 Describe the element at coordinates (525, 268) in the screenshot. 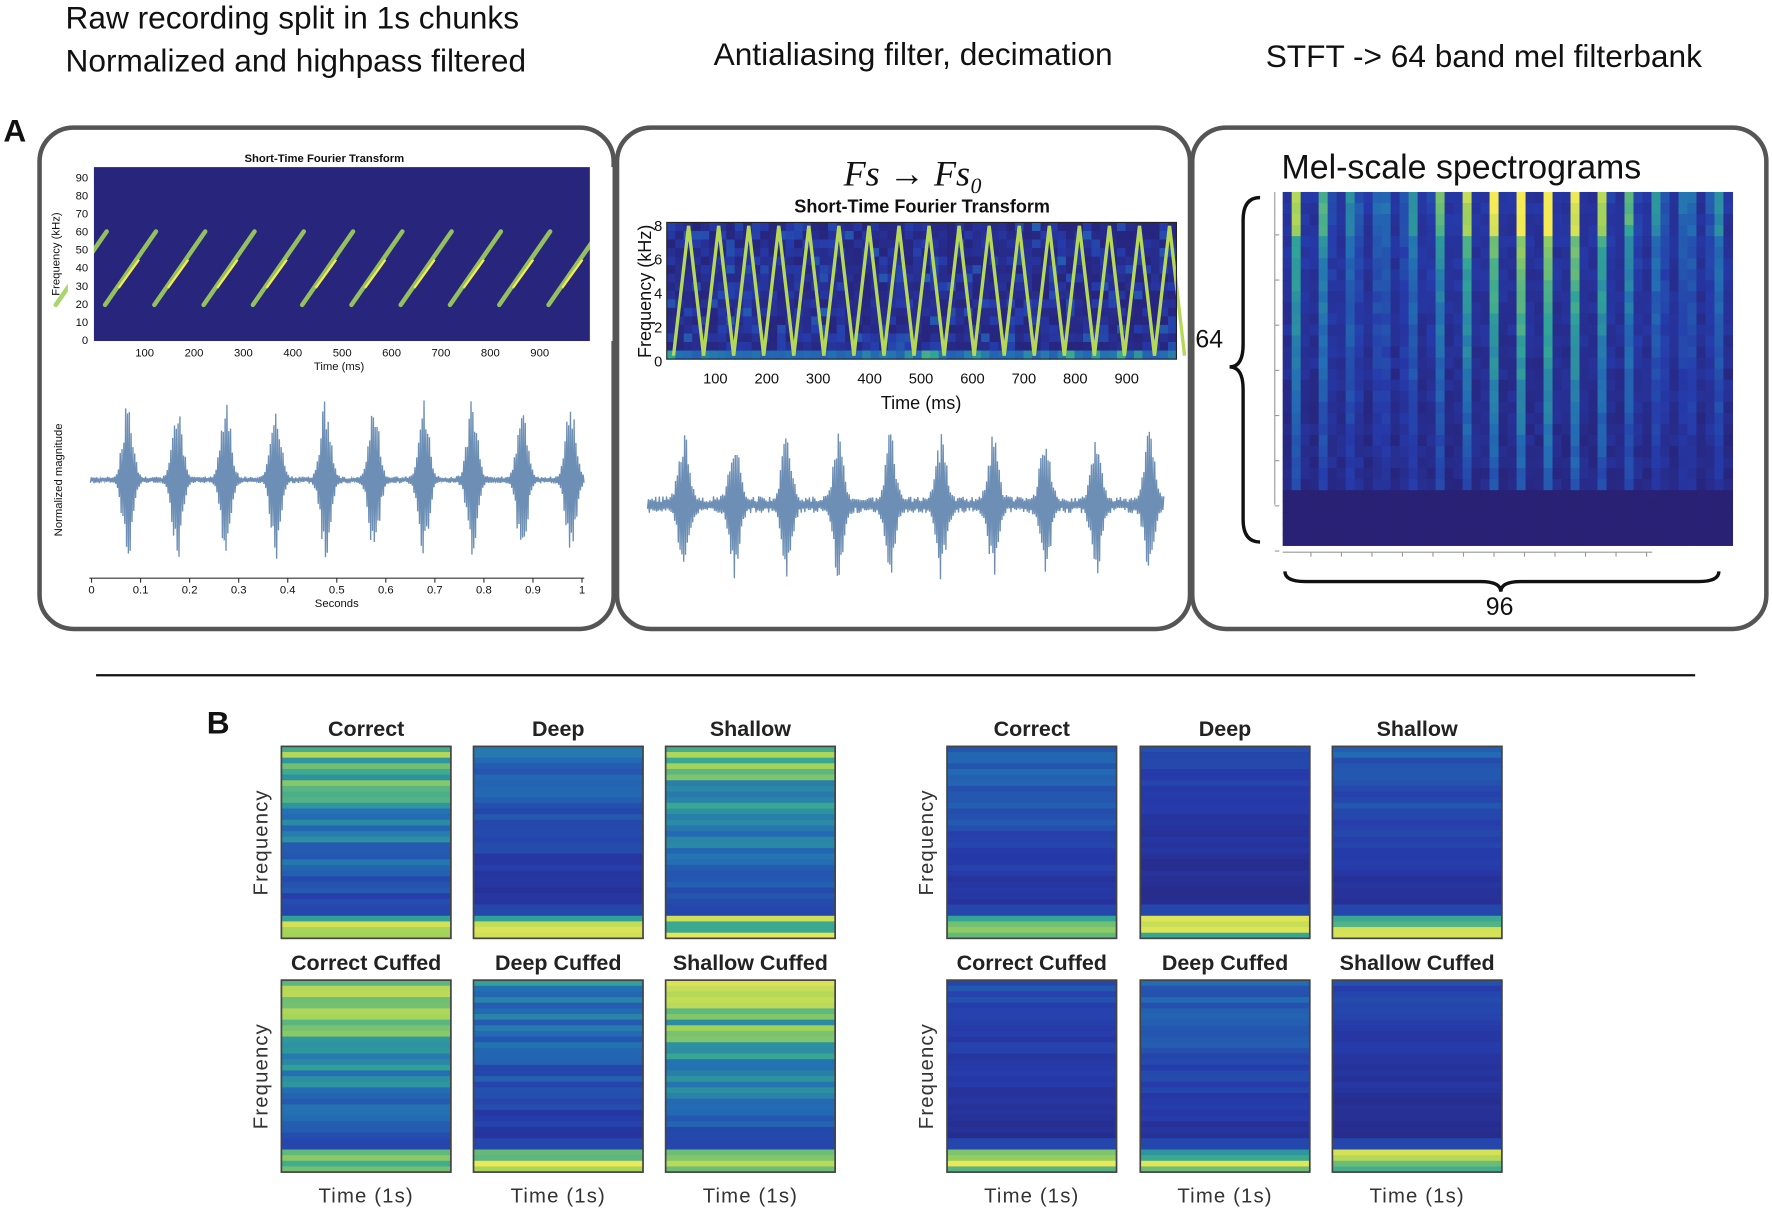

I see `chirp` at that location.